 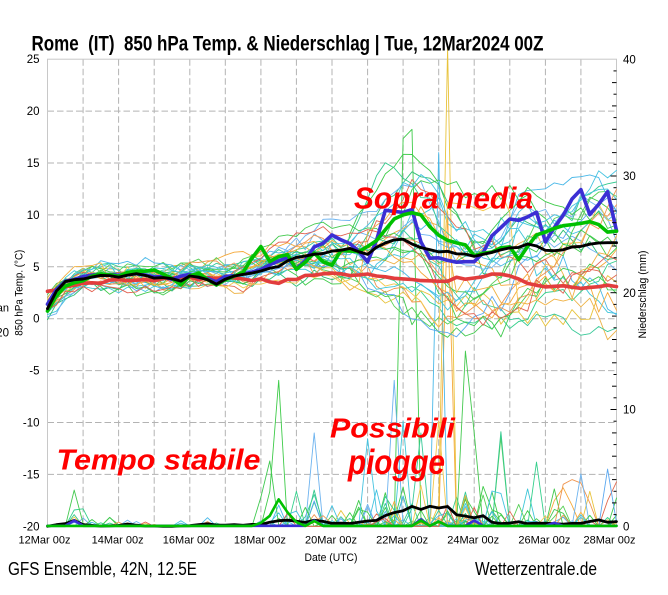 What do you see at coordinates (159, 461) in the screenshot?
I see `svg-text: Tempo stabile` at bounding box center [159, 461].